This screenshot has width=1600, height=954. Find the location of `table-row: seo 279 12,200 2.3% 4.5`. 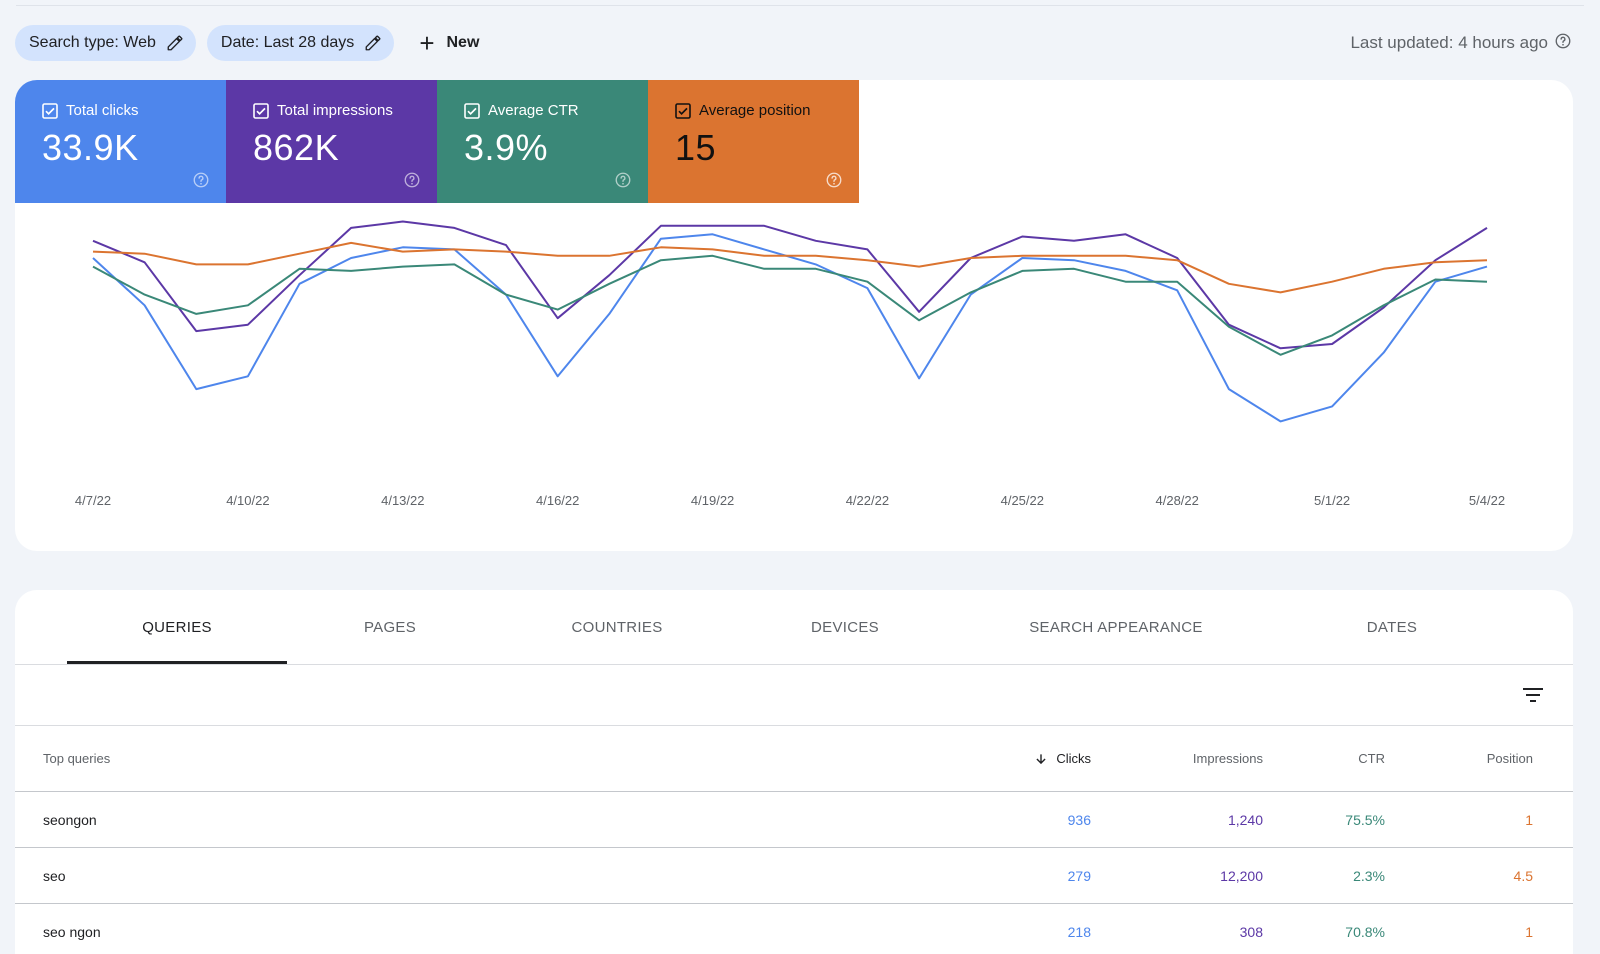

table-row: seo 279 12,200 2.3% 4.5 is located at coordinates (794, 876).